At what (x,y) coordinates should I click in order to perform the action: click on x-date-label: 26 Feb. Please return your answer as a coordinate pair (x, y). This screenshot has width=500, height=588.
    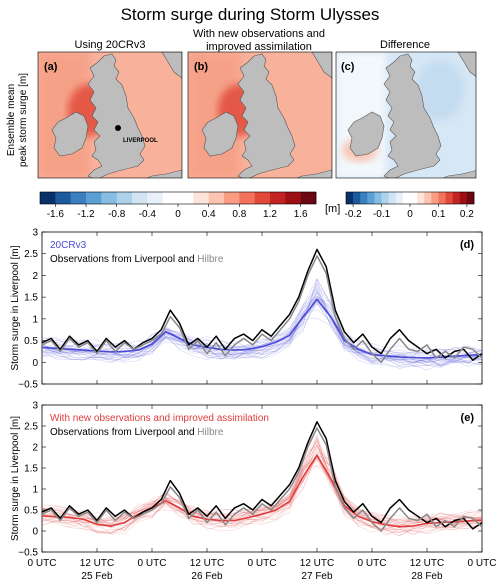
    Looking at the image, I should click on (207, 576).